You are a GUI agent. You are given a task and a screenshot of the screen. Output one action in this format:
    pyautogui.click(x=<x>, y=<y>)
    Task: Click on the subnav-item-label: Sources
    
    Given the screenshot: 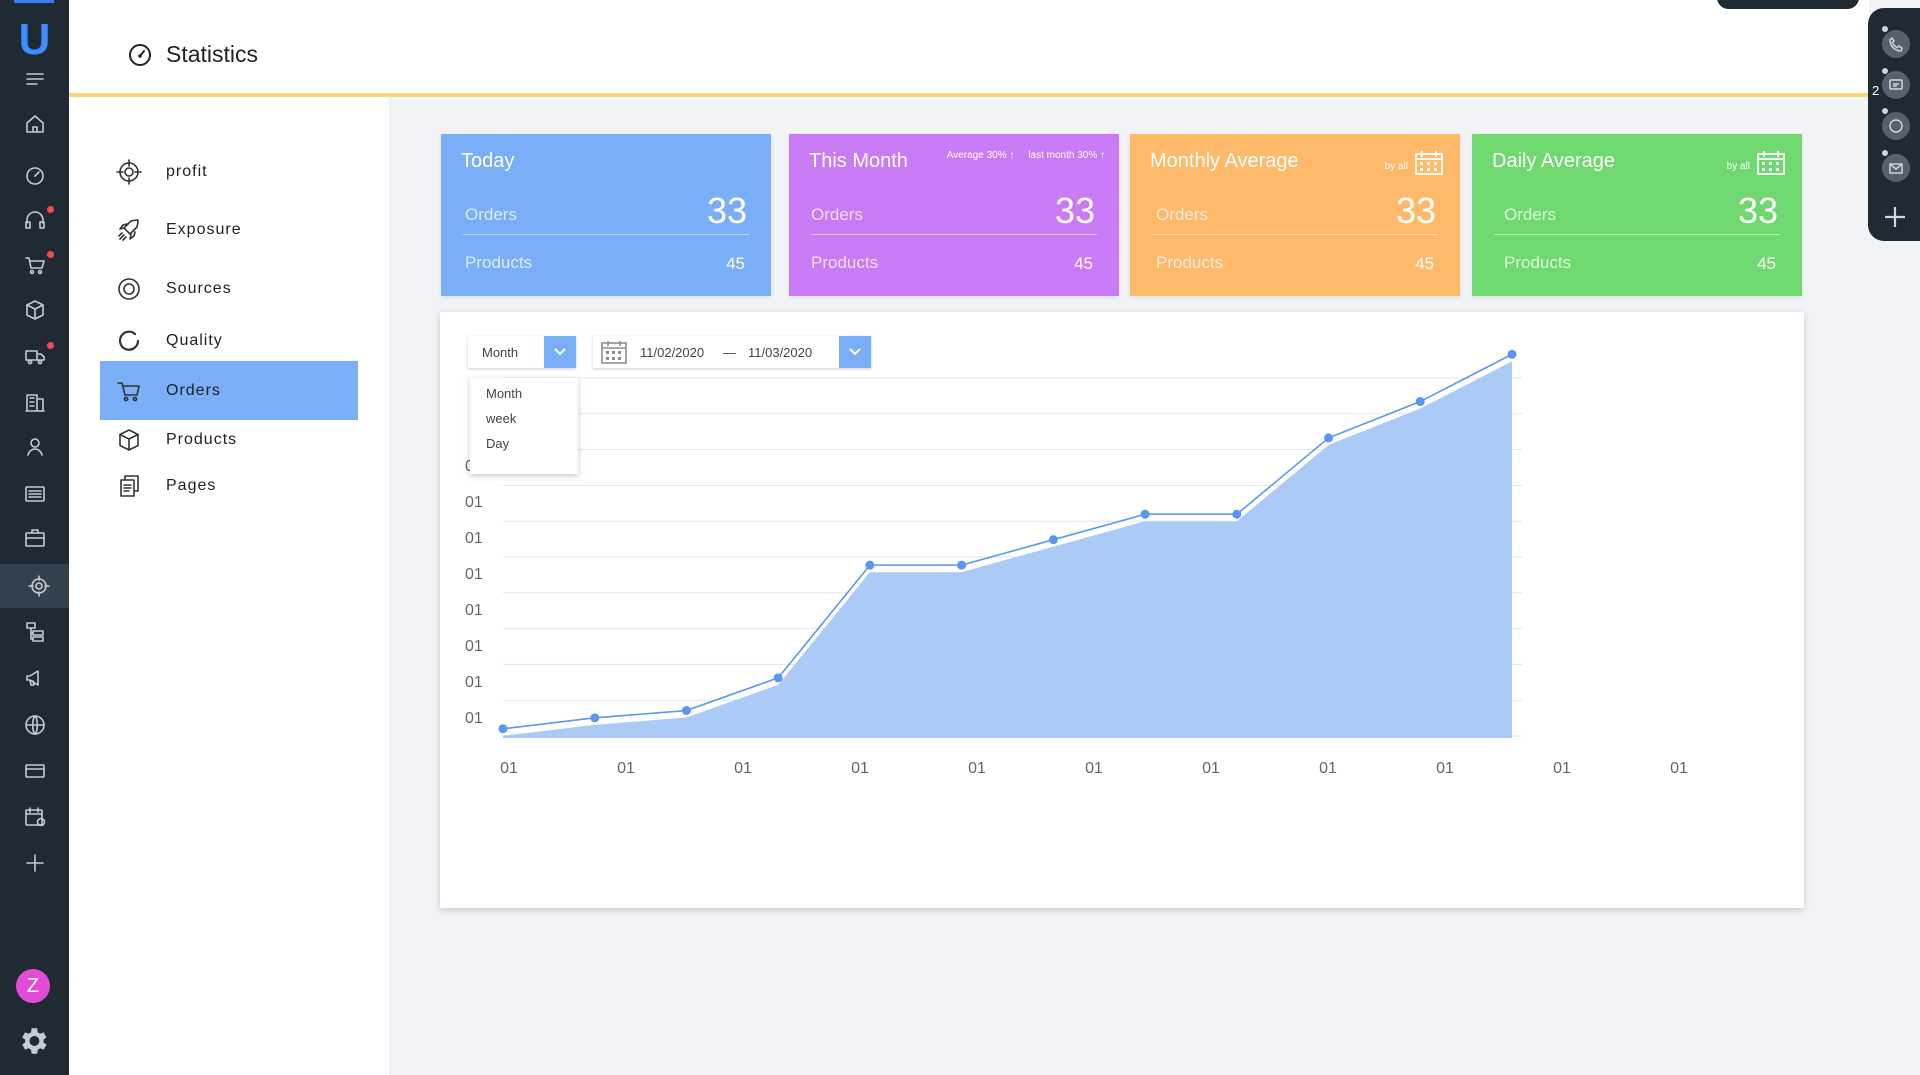 What is the action you would take?
    pyautogui.click(x=199, y=288)
    